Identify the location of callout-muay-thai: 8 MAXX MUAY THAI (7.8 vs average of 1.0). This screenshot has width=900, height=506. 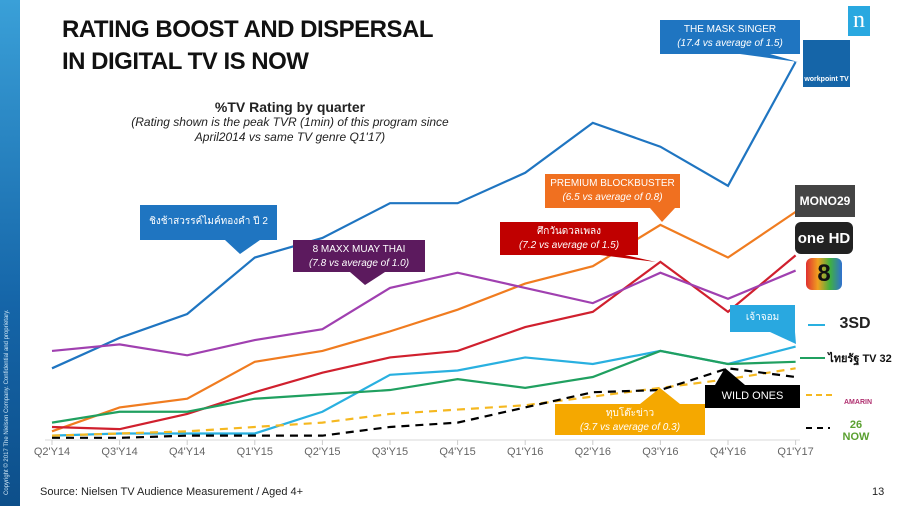
(359, 256).